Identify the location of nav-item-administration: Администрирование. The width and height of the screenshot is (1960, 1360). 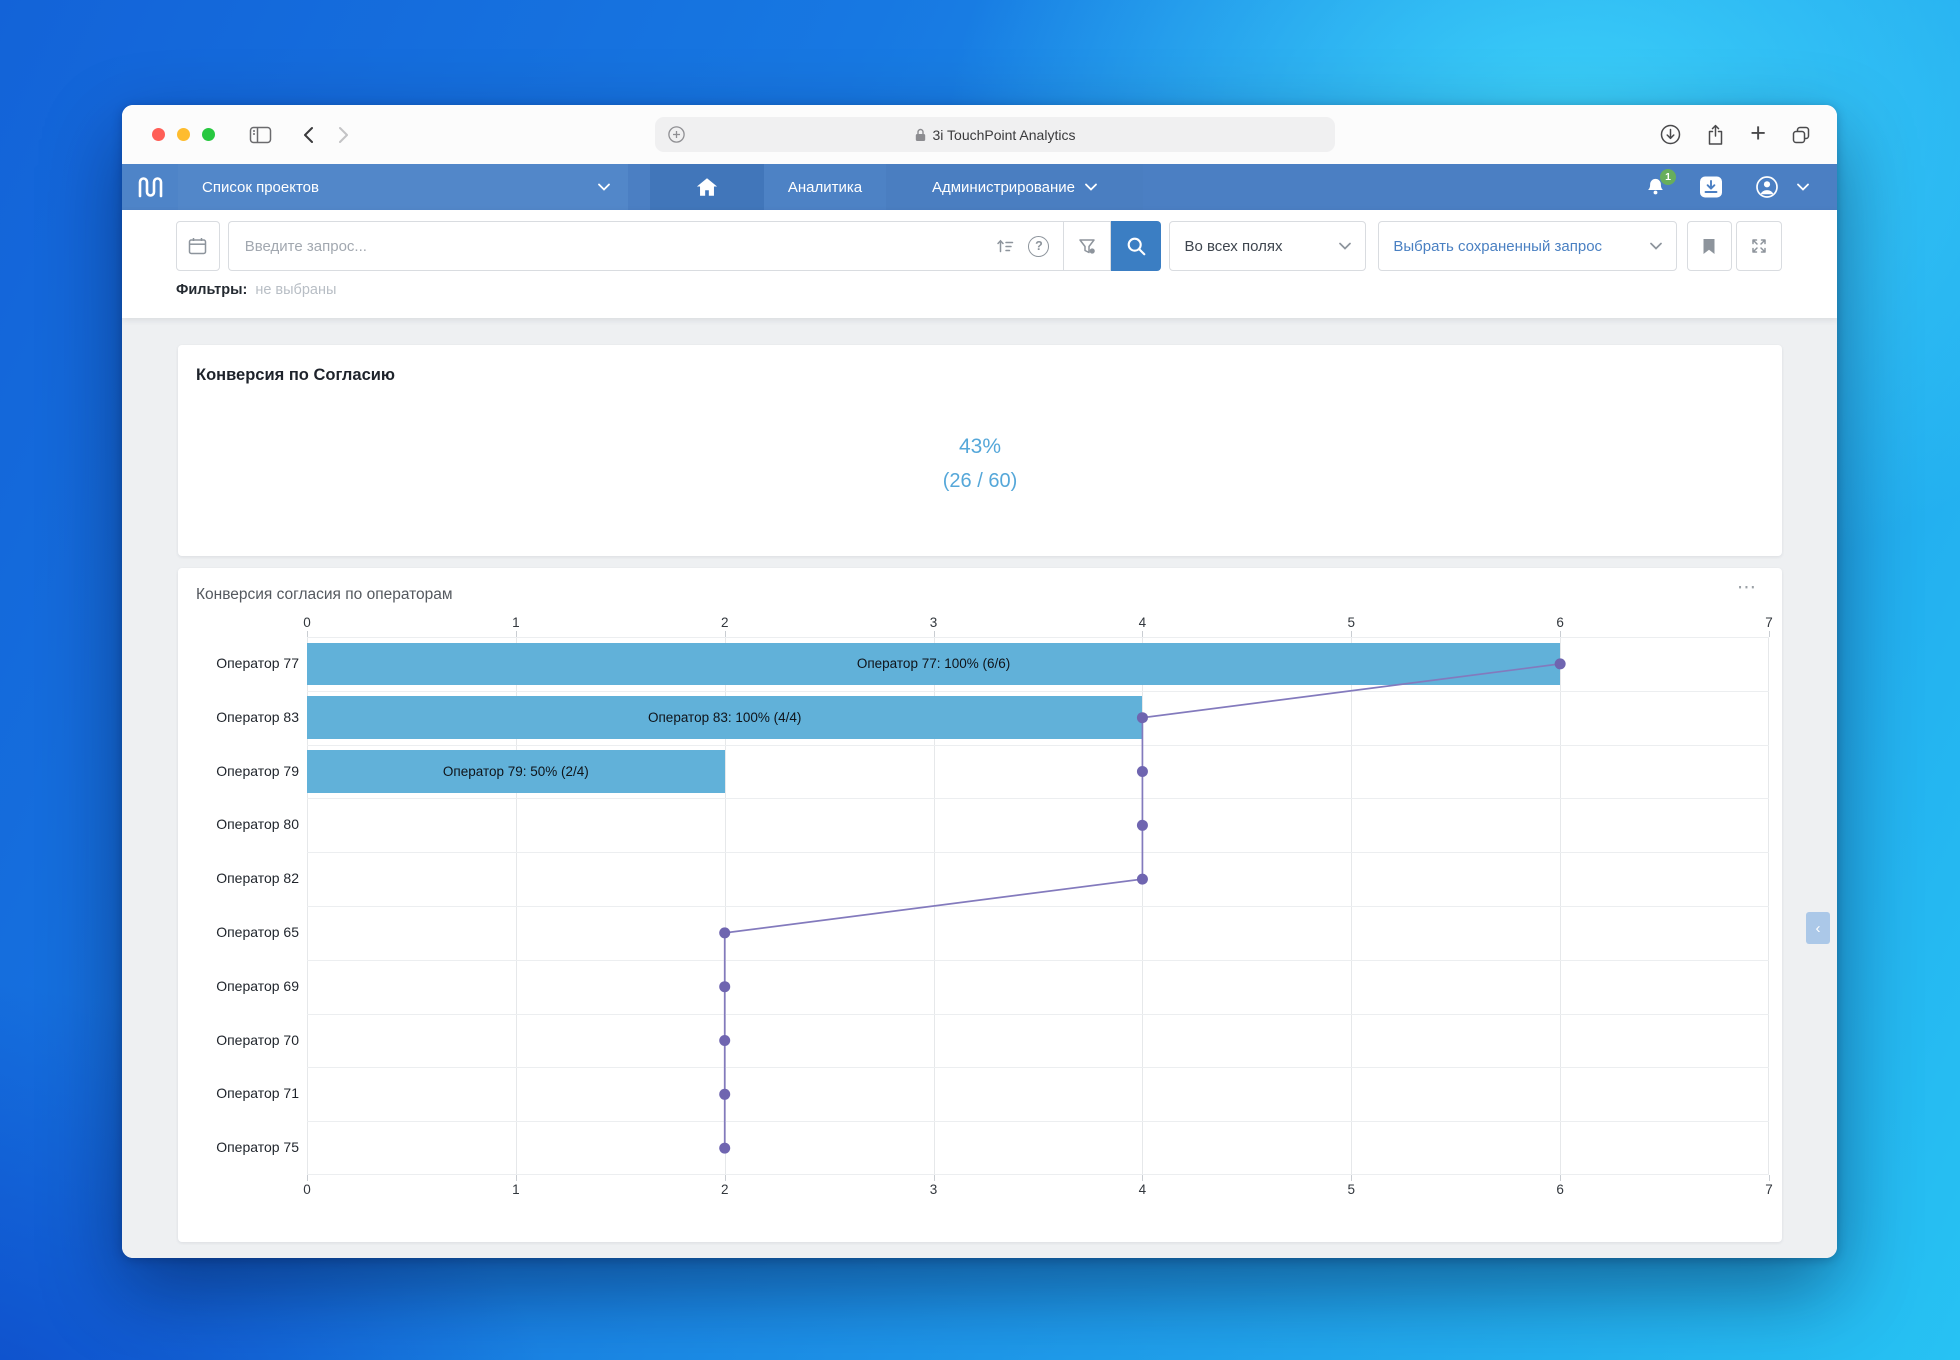
(1014, 187).